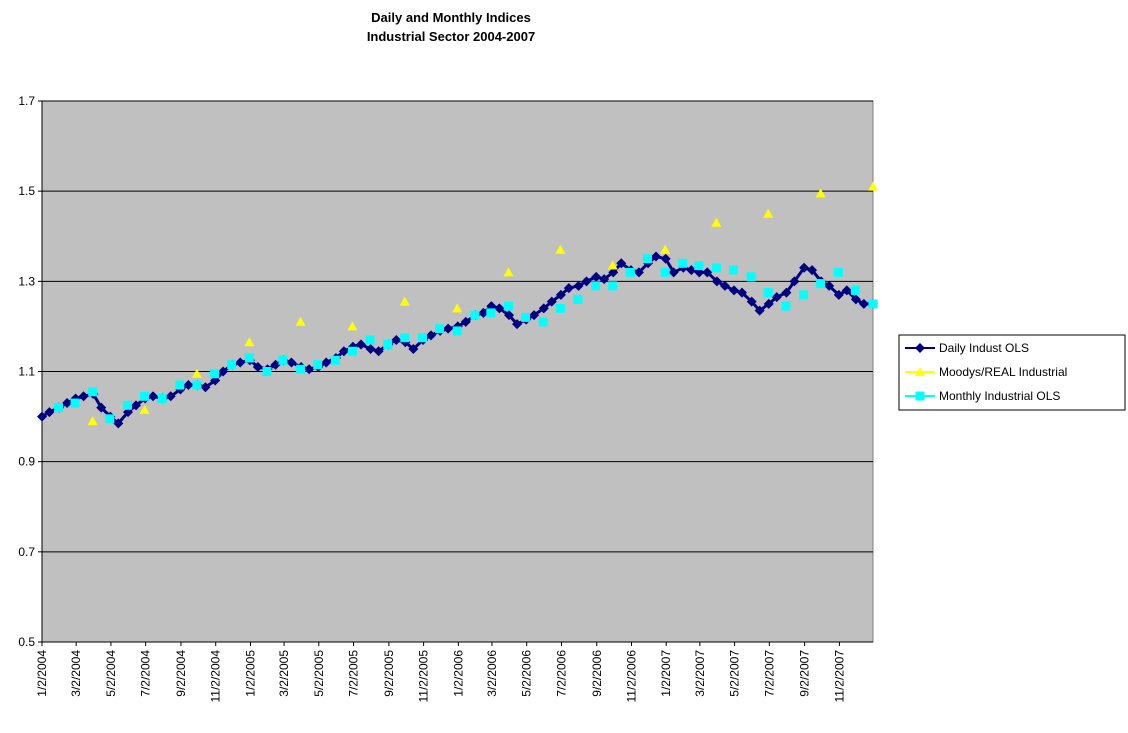 Image resolution: width=1128 pixels, height=733 pixels. I want to click on x-tick-label: 11/2/2006, so click(632, 676).